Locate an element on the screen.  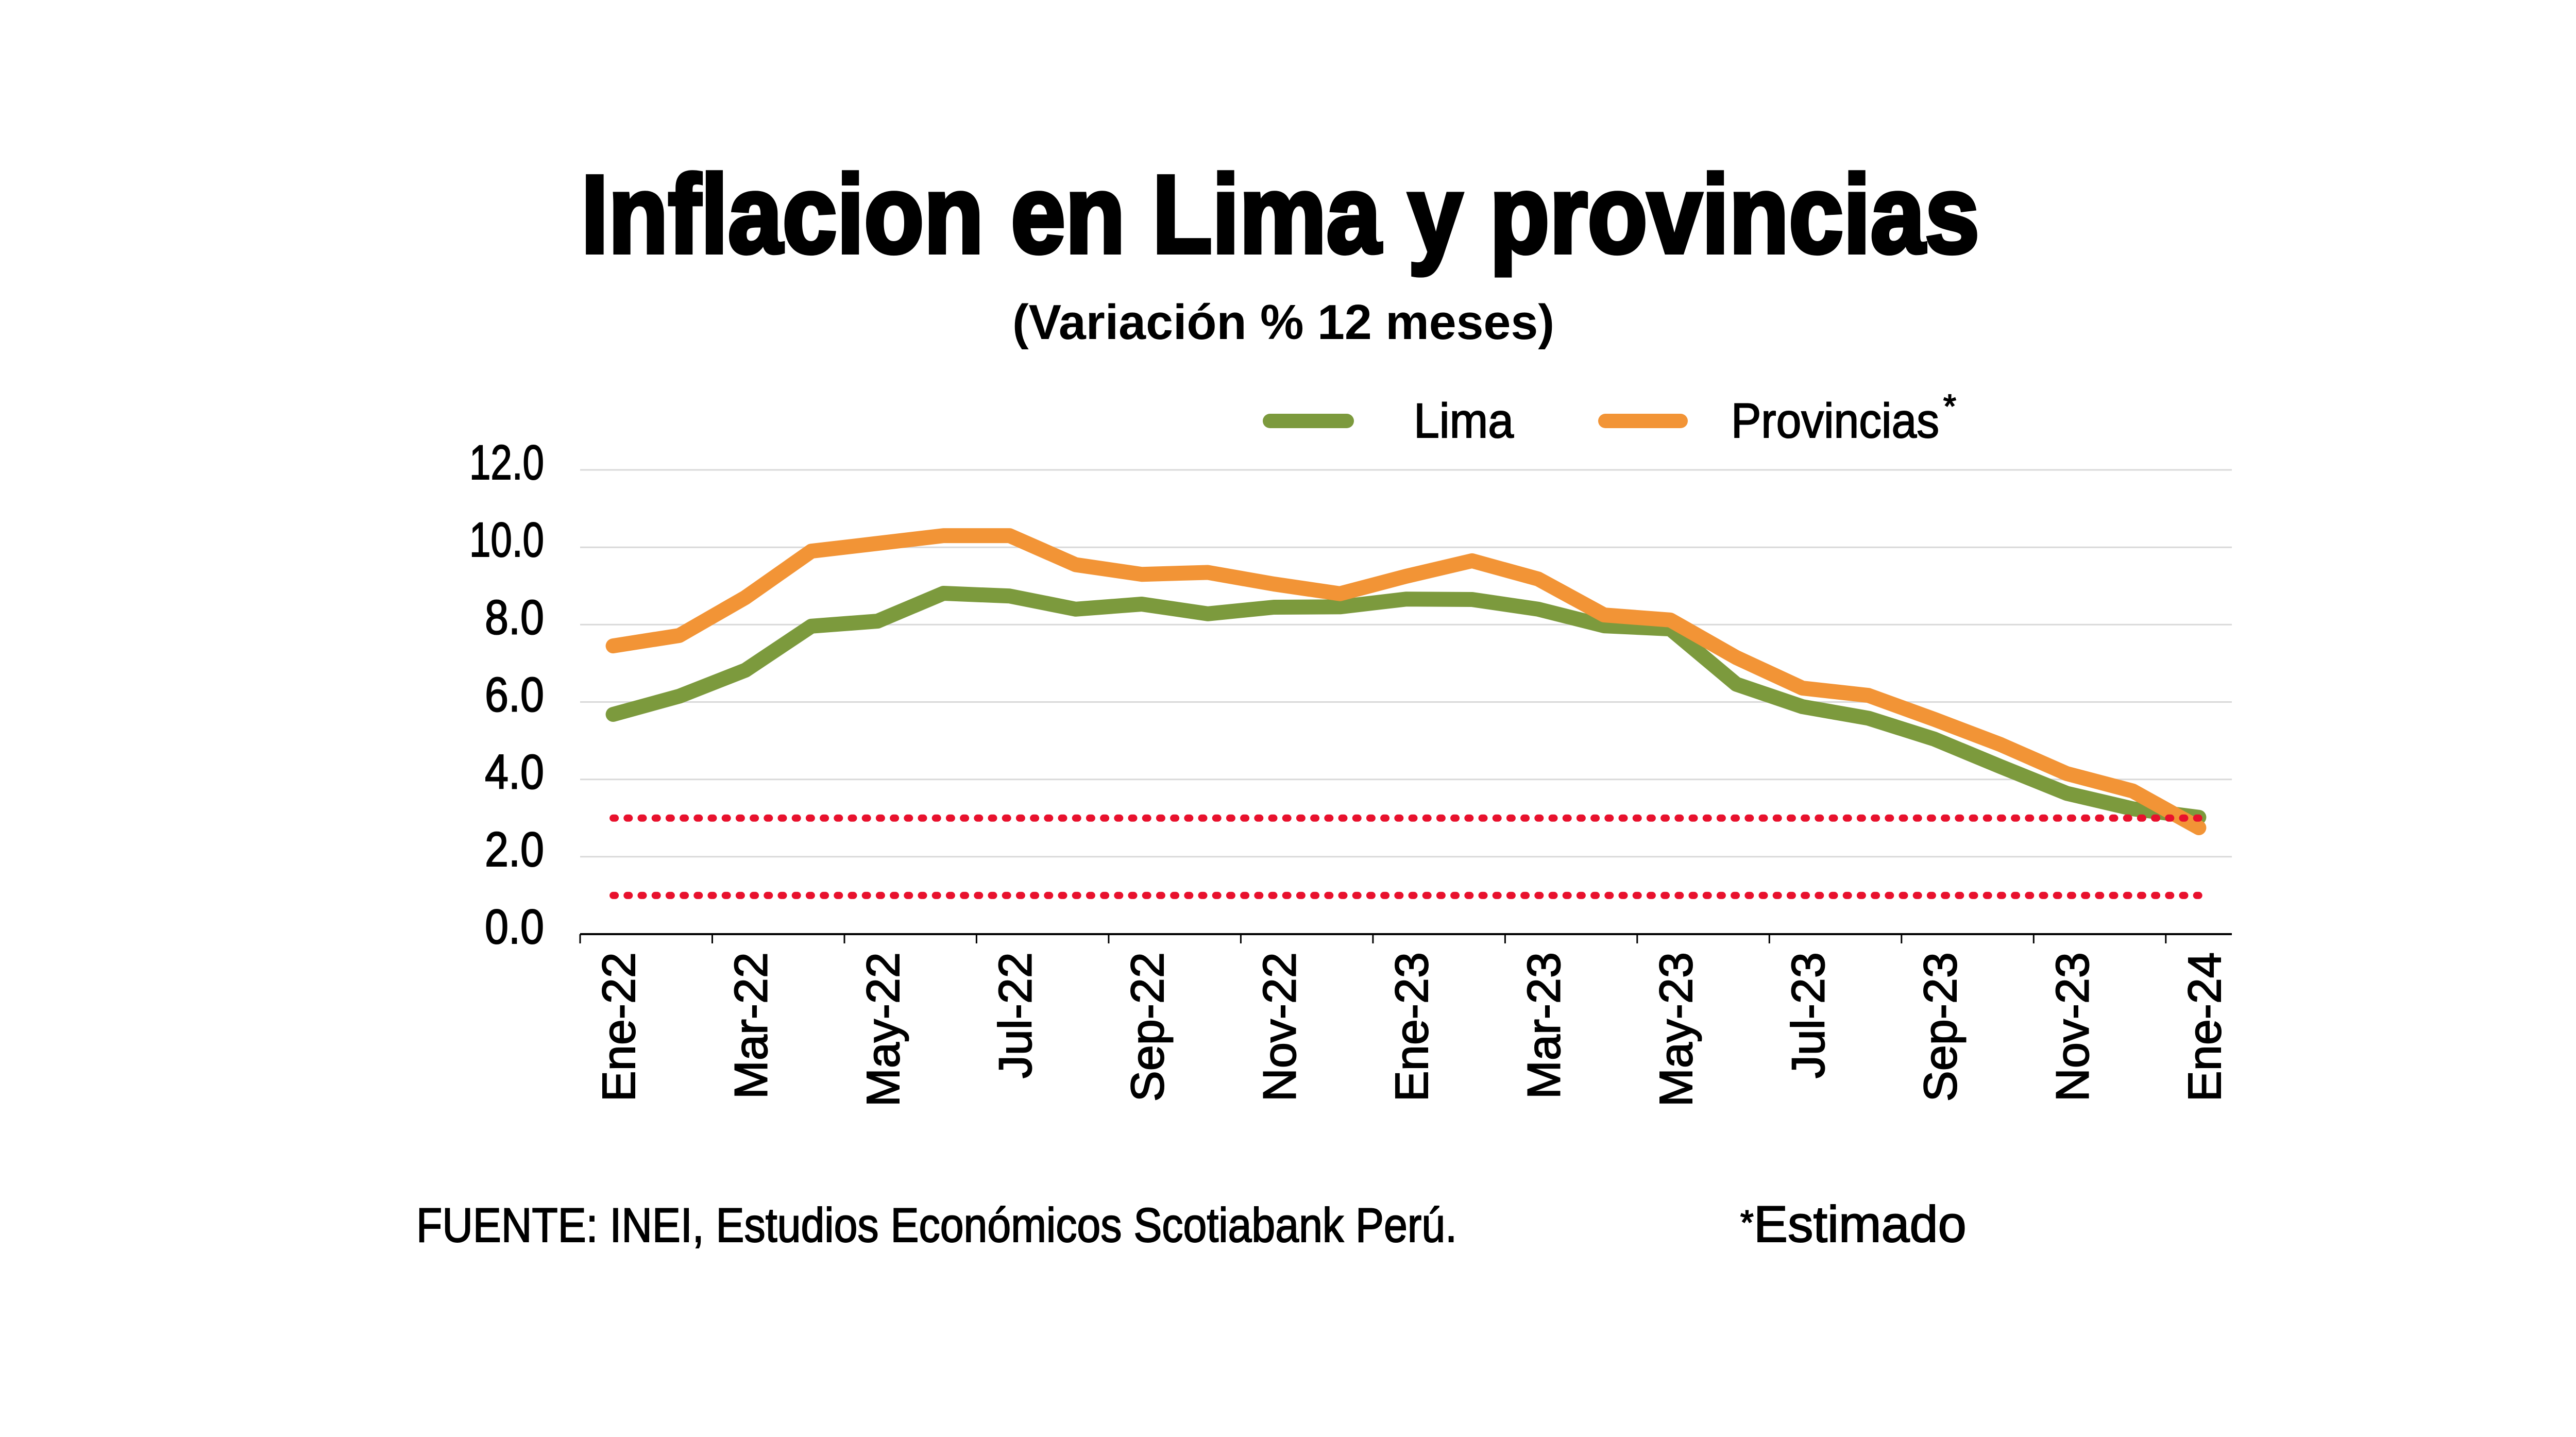
svg-text: (Variación % 12 meses) is located at coordinates (1283, 322).